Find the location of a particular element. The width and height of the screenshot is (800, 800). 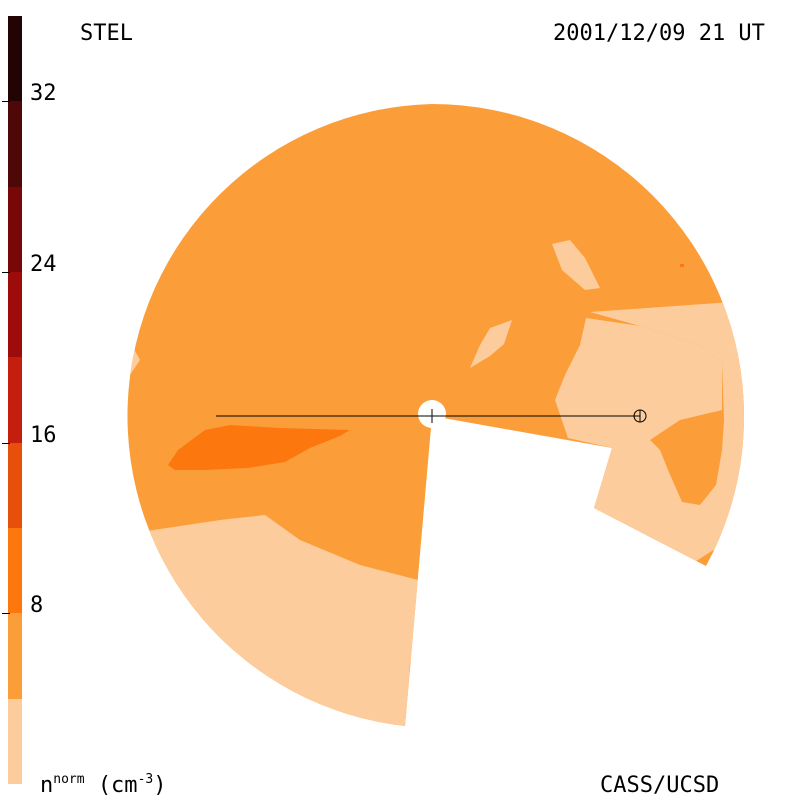

colorbar-tick-label: 32 is located at coordinates (43, 94).